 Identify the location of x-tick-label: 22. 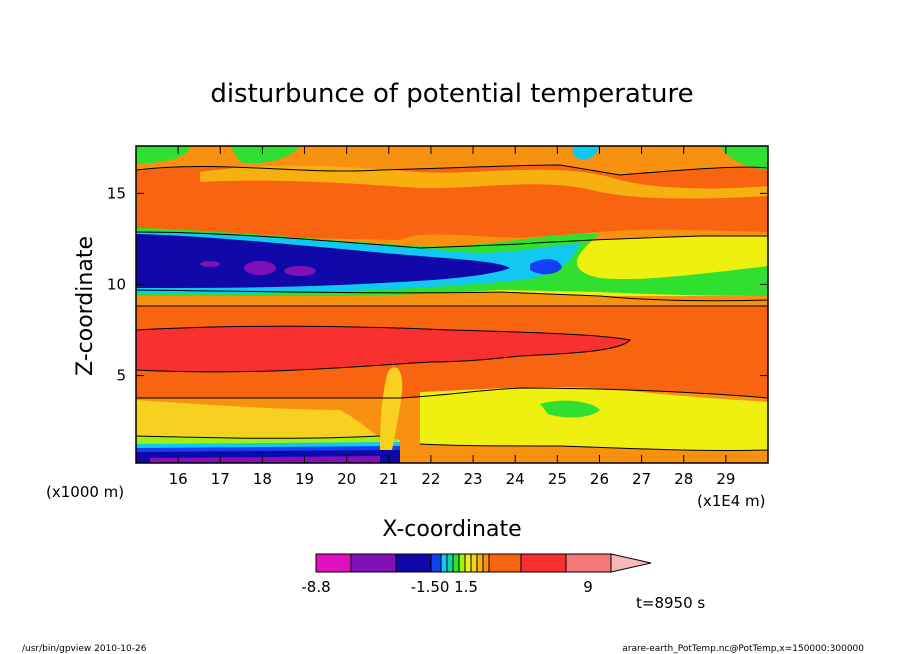
(430, 479).